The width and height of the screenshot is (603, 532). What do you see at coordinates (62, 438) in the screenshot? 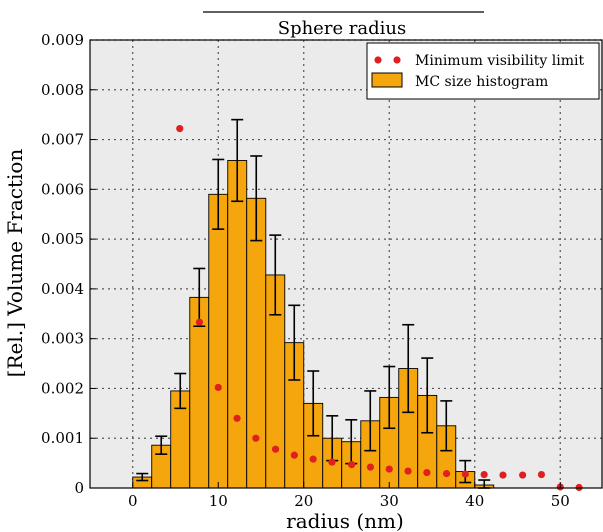
I see `y-tick-label-1: 0.001` at bounding box center [62, 438].